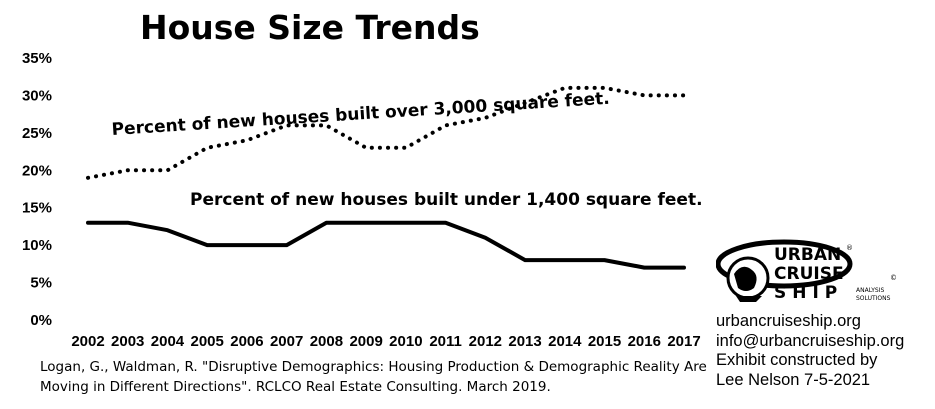  Describe the element at coordinates (793, 379) in the screenshot. I see `contact-credit-line-2: Lee Nelson 7-5-2021` at that location.